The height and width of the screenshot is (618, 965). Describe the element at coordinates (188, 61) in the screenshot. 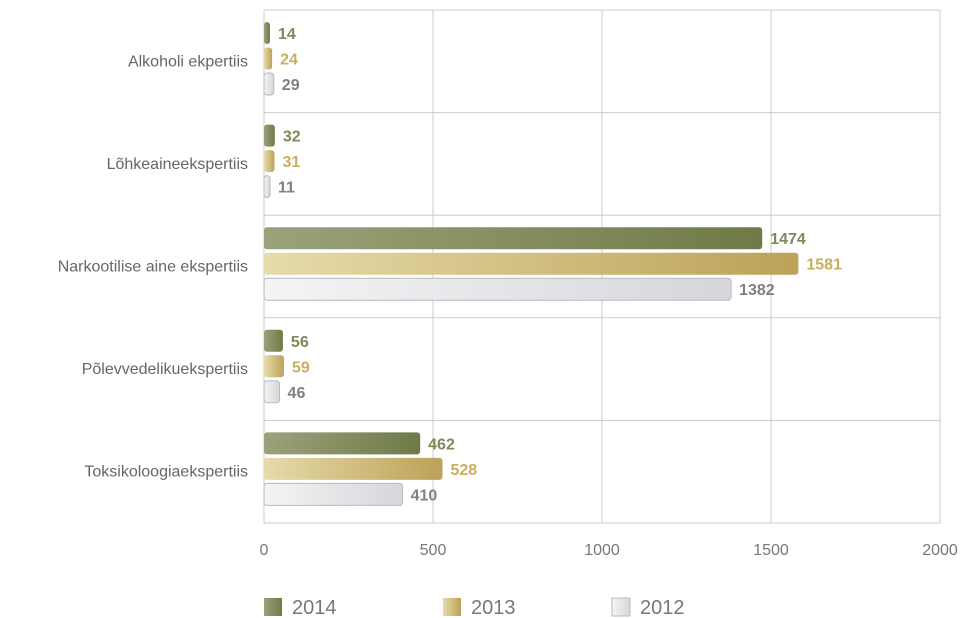

I see `category-label: Alkoholi ekpertiis` at that location.